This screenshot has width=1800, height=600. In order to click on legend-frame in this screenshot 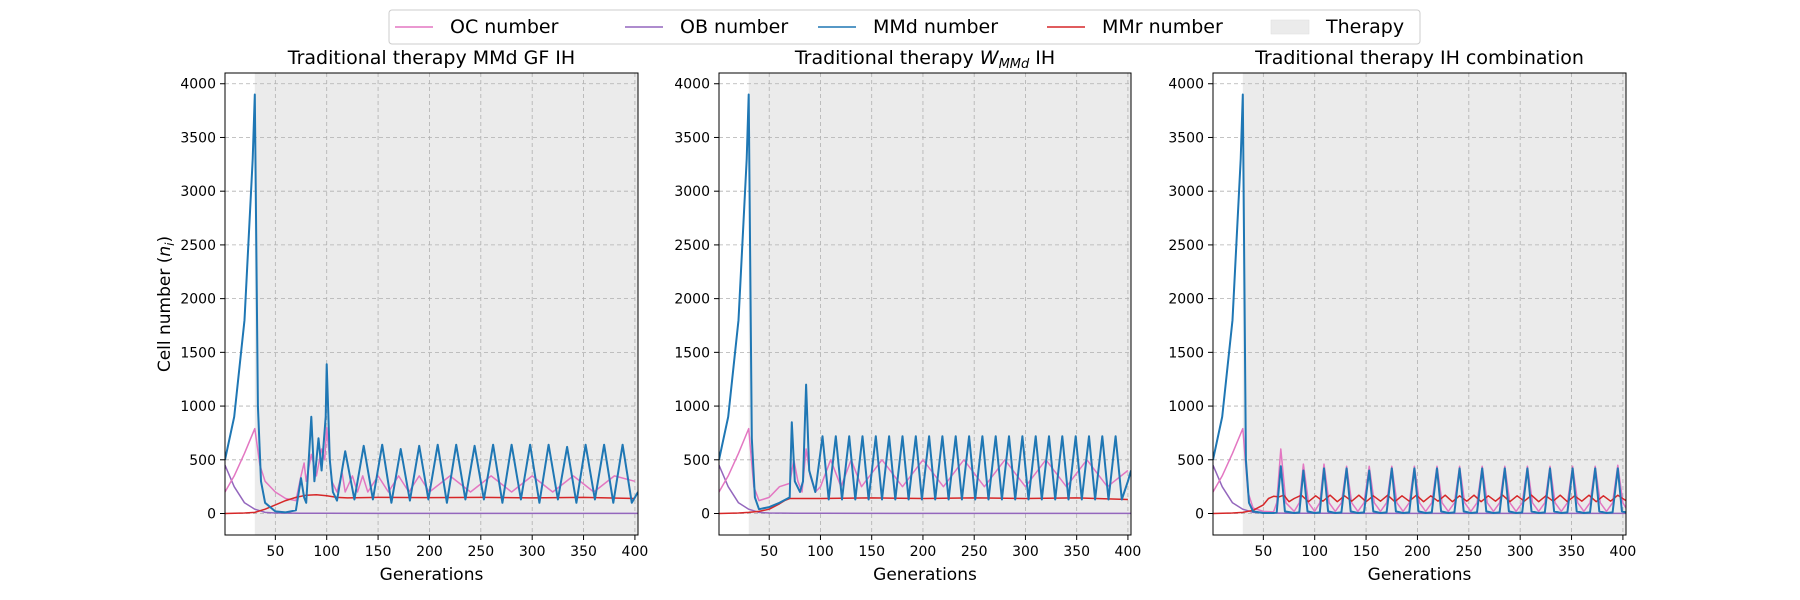, I will do `click(904, 27)`.